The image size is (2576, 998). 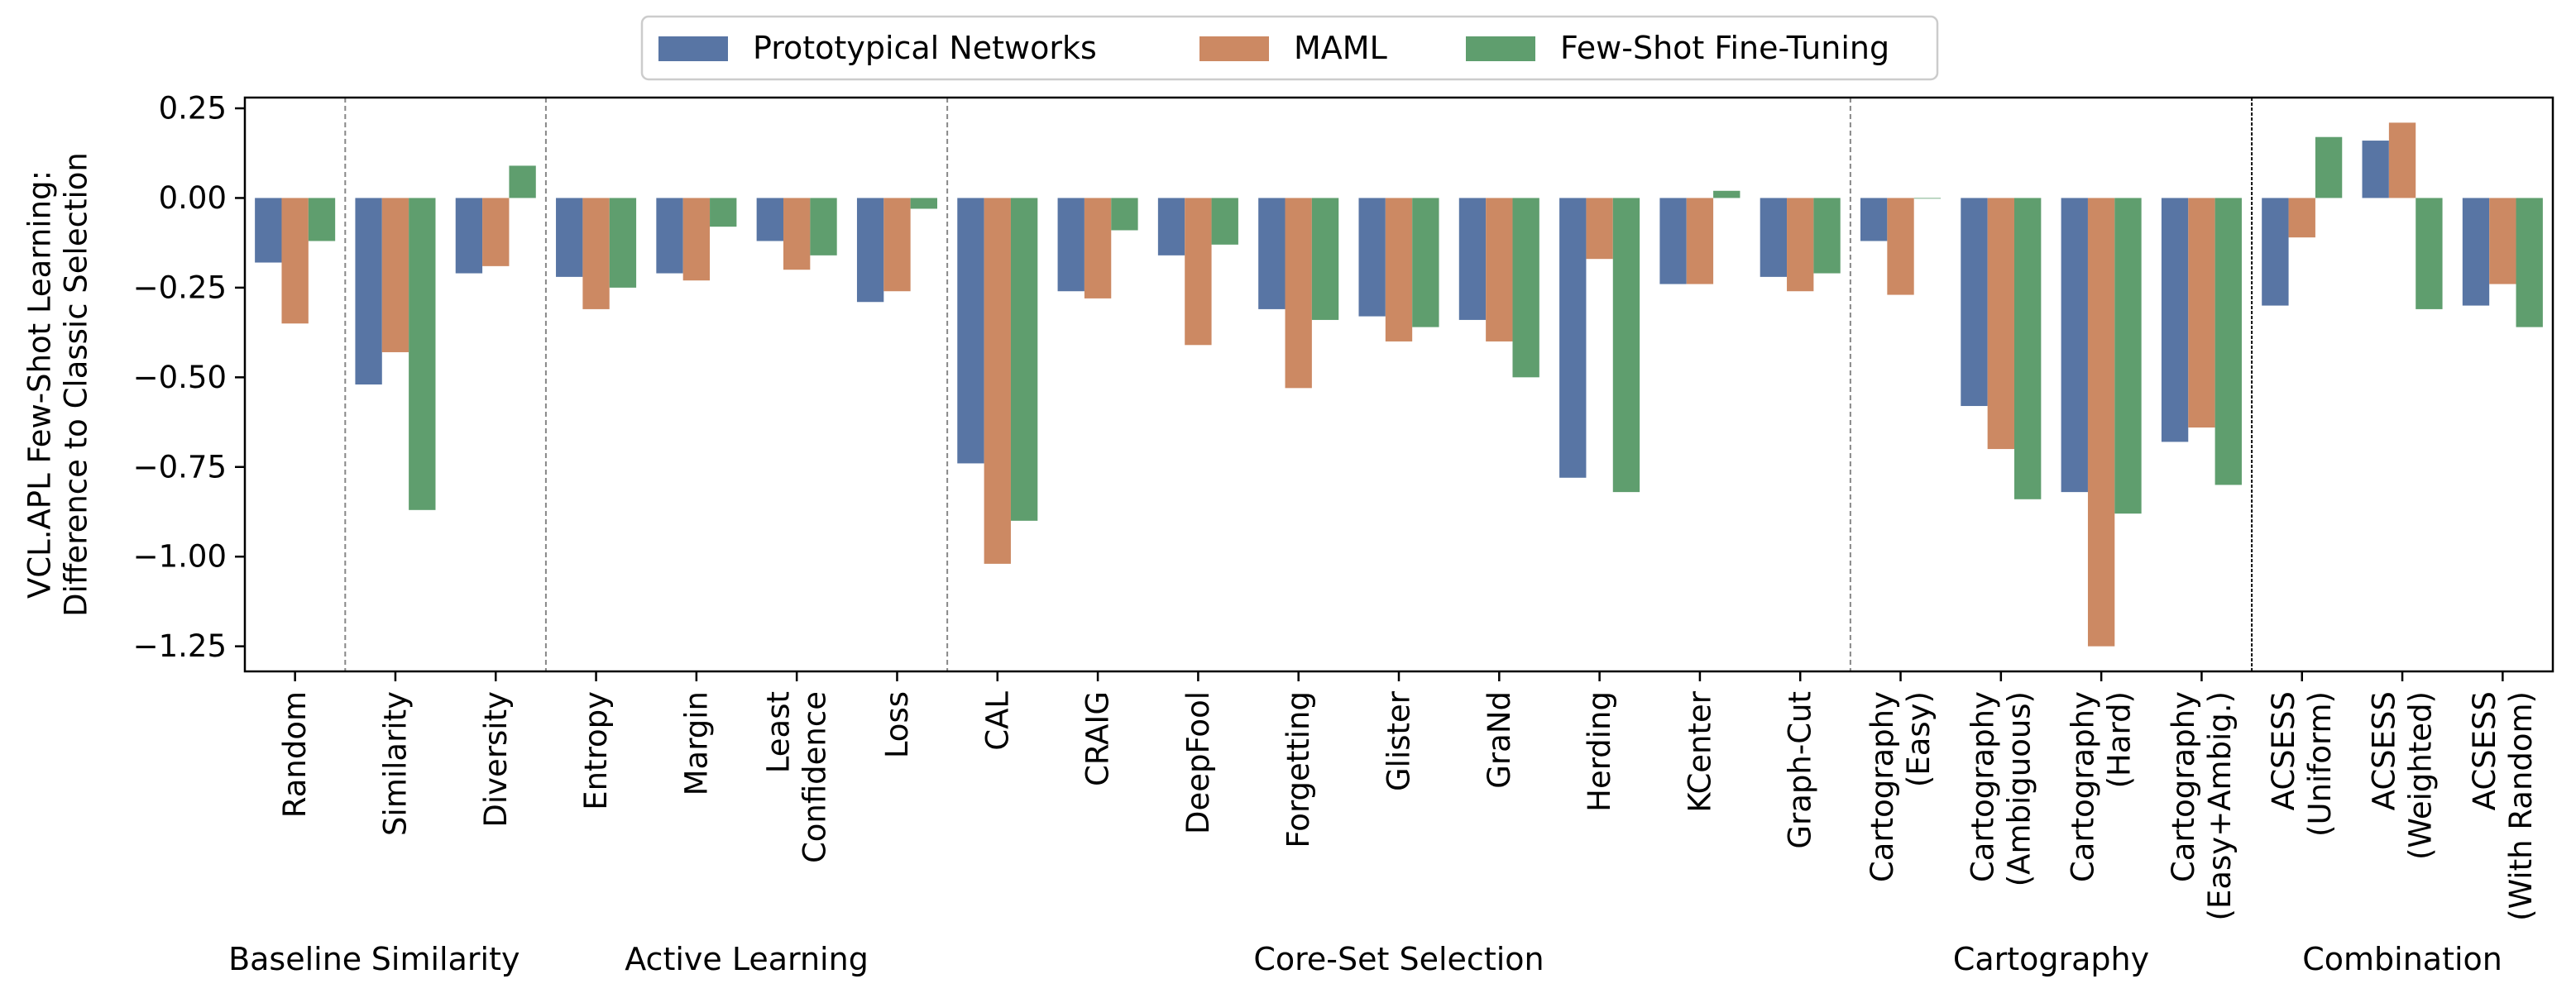 What do you see at coordinates (180, 467) in the screenshot?
I see `y-tick-label: −0.75` at bounding box center [180, 467].